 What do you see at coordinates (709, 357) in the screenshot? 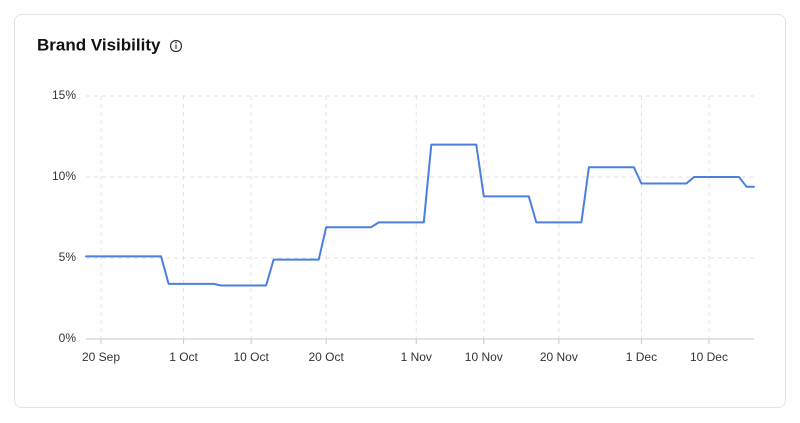
I see `x-tick-label: 10 Dec` at bounding box center [709, 357].